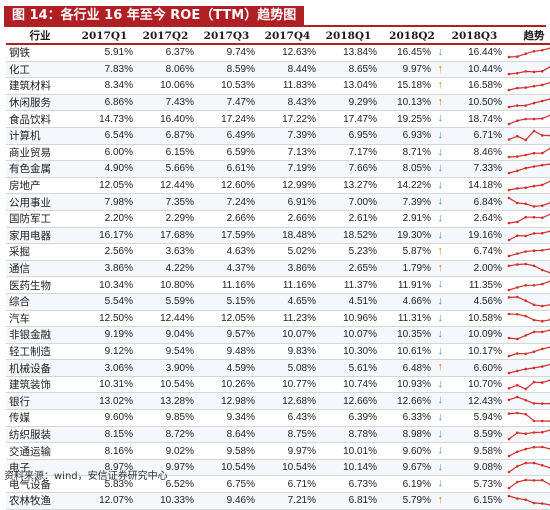 The width and height of the screenshot is (550, 510). I want to click on table-row: 传媒 9.60% 9.85% 9.34% 6.43% 6.39% 6.33% ↓ 5.94%, so click(278, 418).